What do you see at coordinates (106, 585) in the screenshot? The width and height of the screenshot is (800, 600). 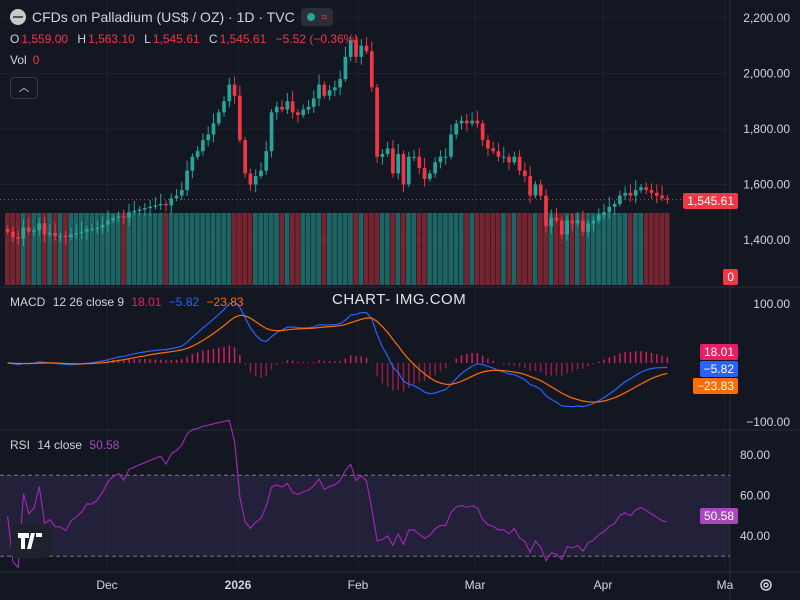 I see `x-tick-label: Dec` at bounding box center [106, 585].